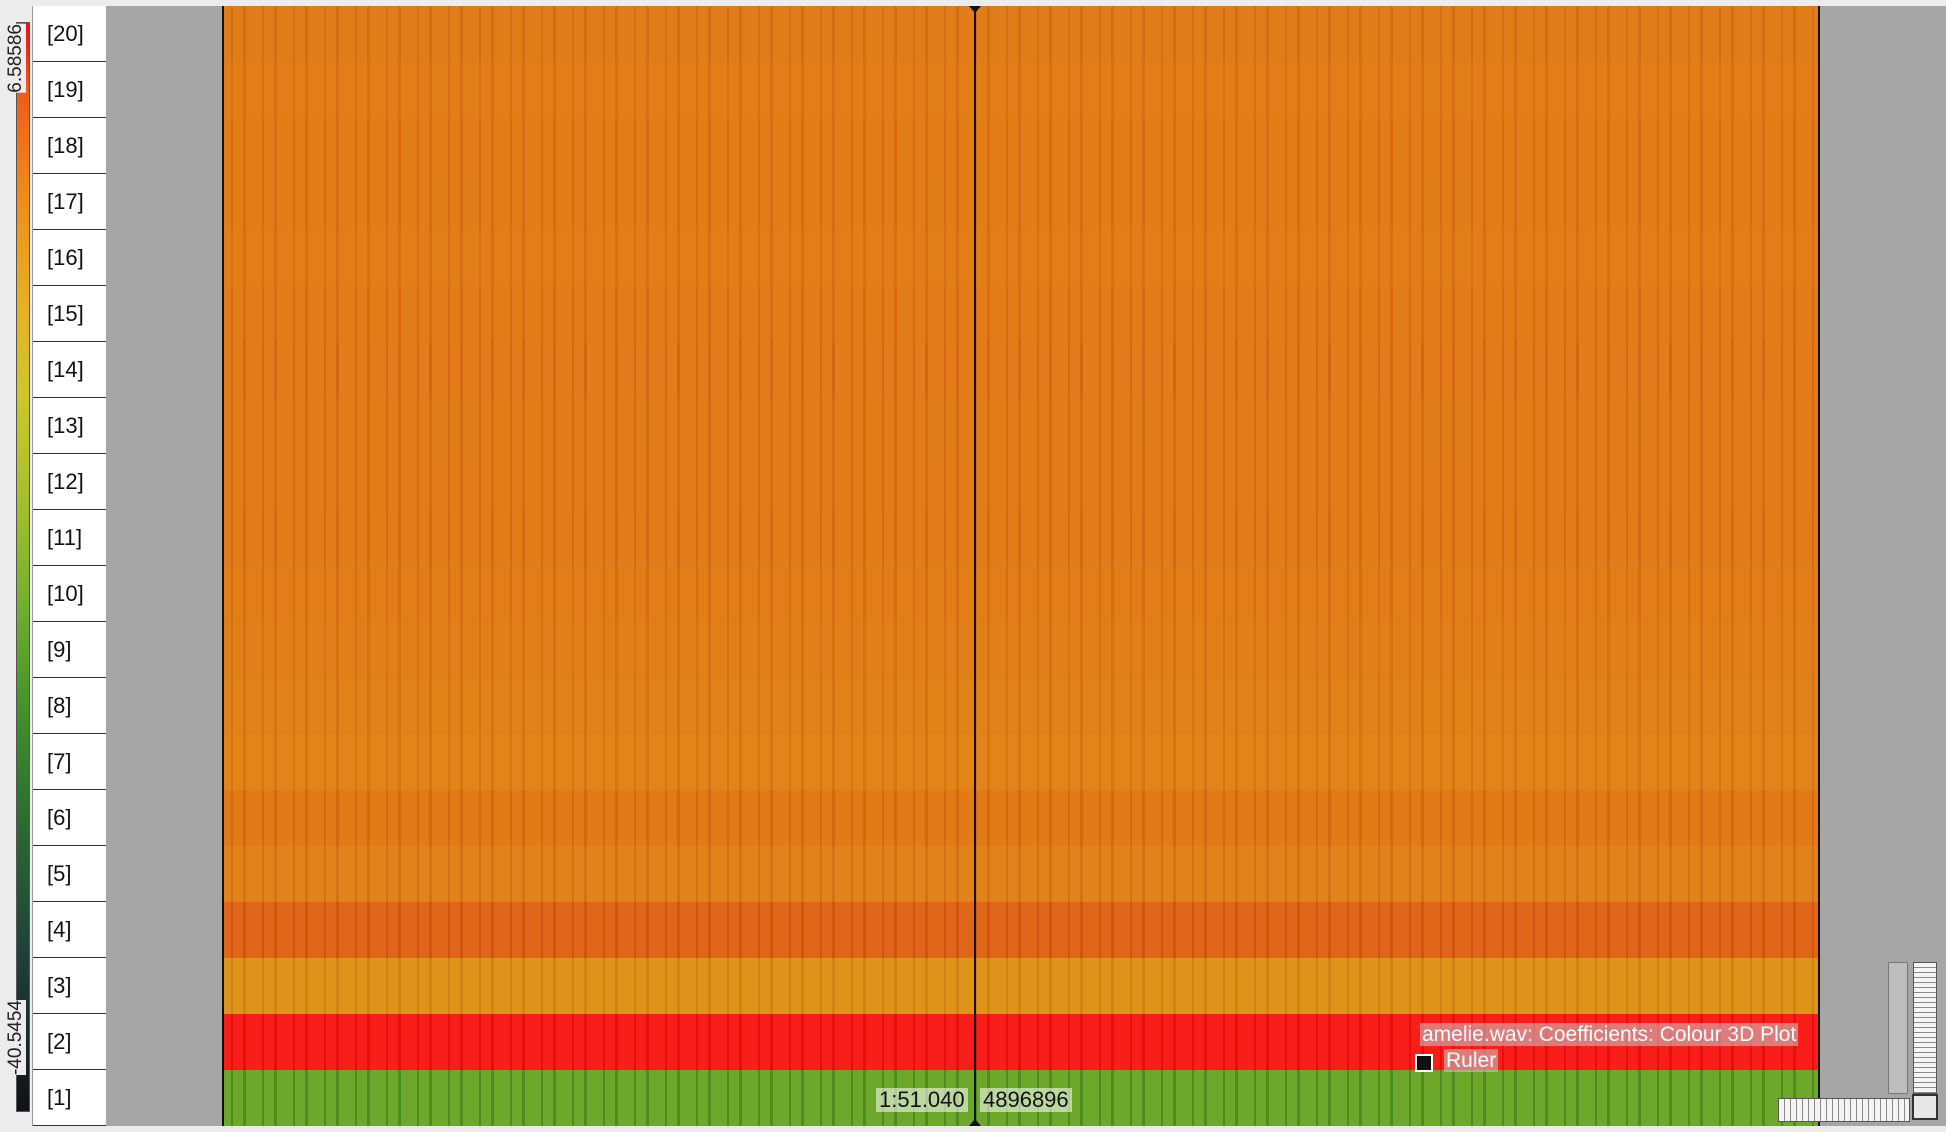 This screenshot has width=1946, height=1132. I want to click on playhead-top-marker, so click(975, 9).